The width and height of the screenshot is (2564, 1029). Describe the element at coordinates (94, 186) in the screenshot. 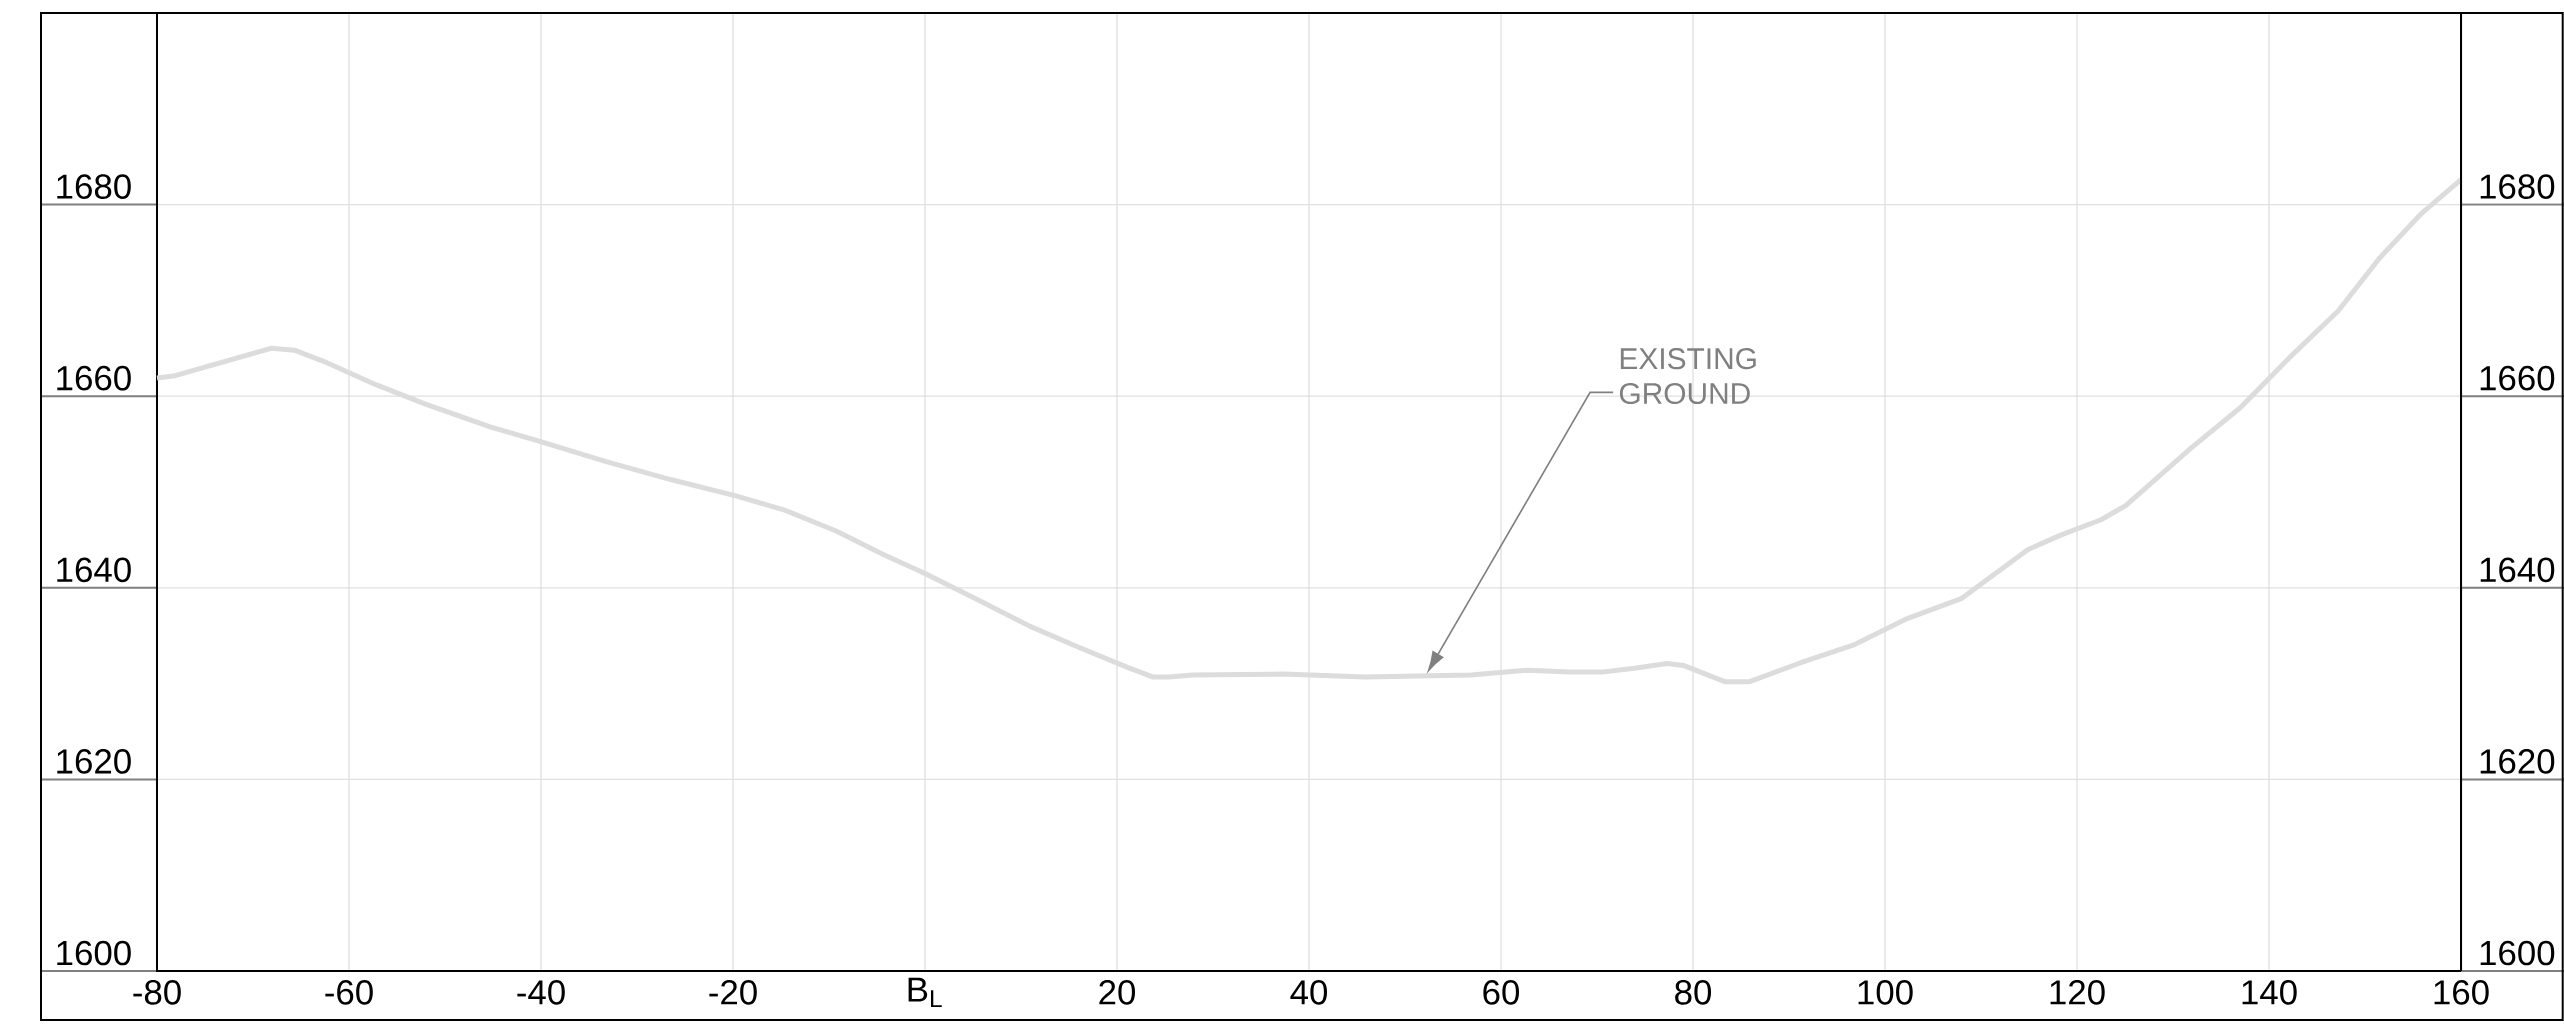

I see `y-tick-label: 1680` at that location.